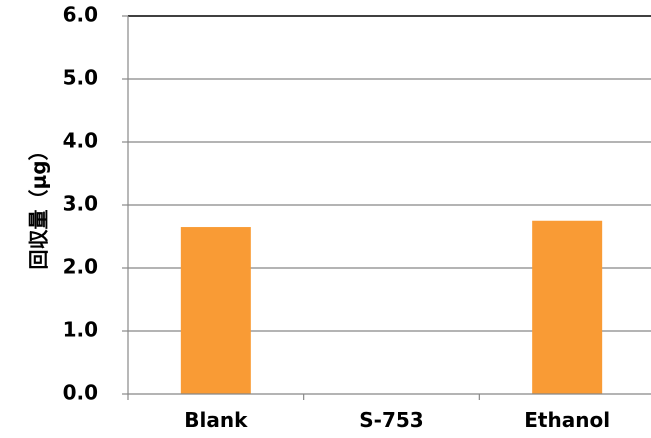 The image size is (651, 438). What do you see at coordinates (39, 204) in the screenshot?
I see `y-axis-label: 回収量（μg）` at bounding box center [39, 204].